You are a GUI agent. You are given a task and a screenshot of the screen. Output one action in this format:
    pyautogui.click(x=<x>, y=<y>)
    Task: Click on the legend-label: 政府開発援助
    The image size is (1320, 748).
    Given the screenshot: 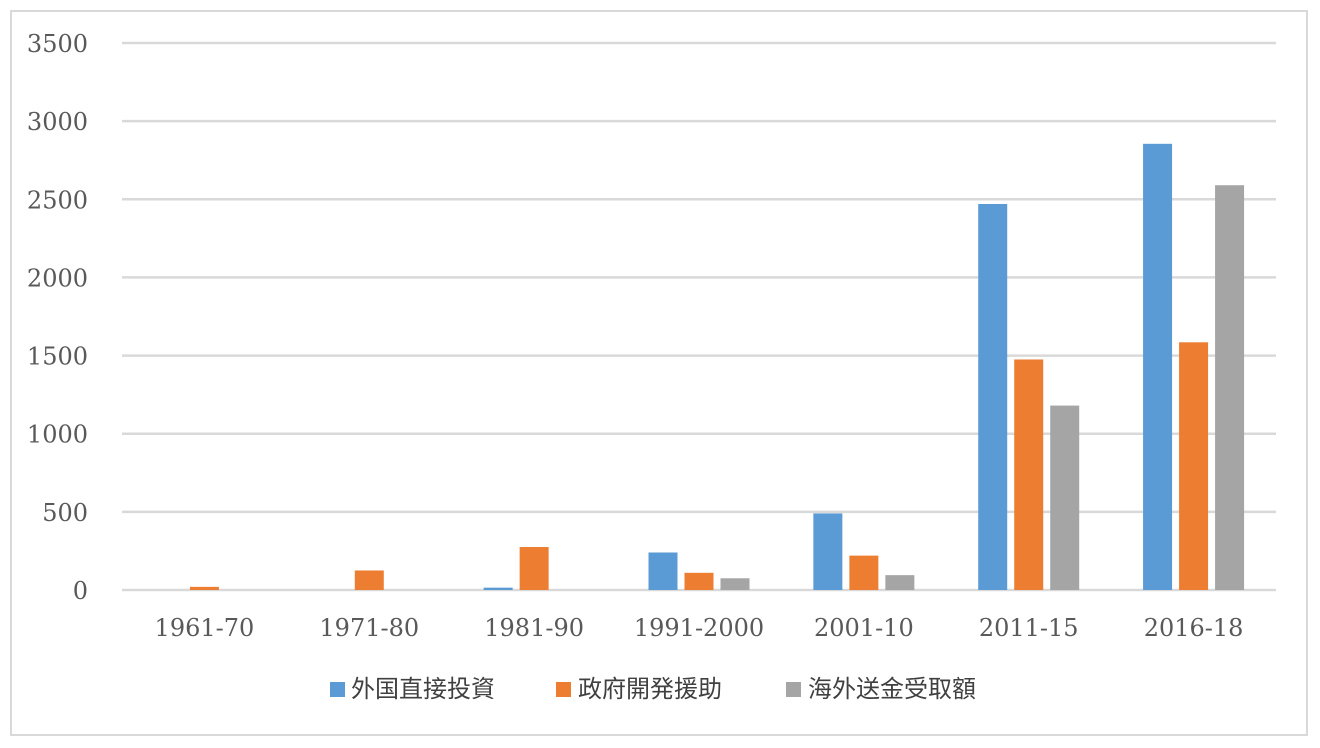 What is the action you would take?
    pyautogui.click(x=650, y=689)
    